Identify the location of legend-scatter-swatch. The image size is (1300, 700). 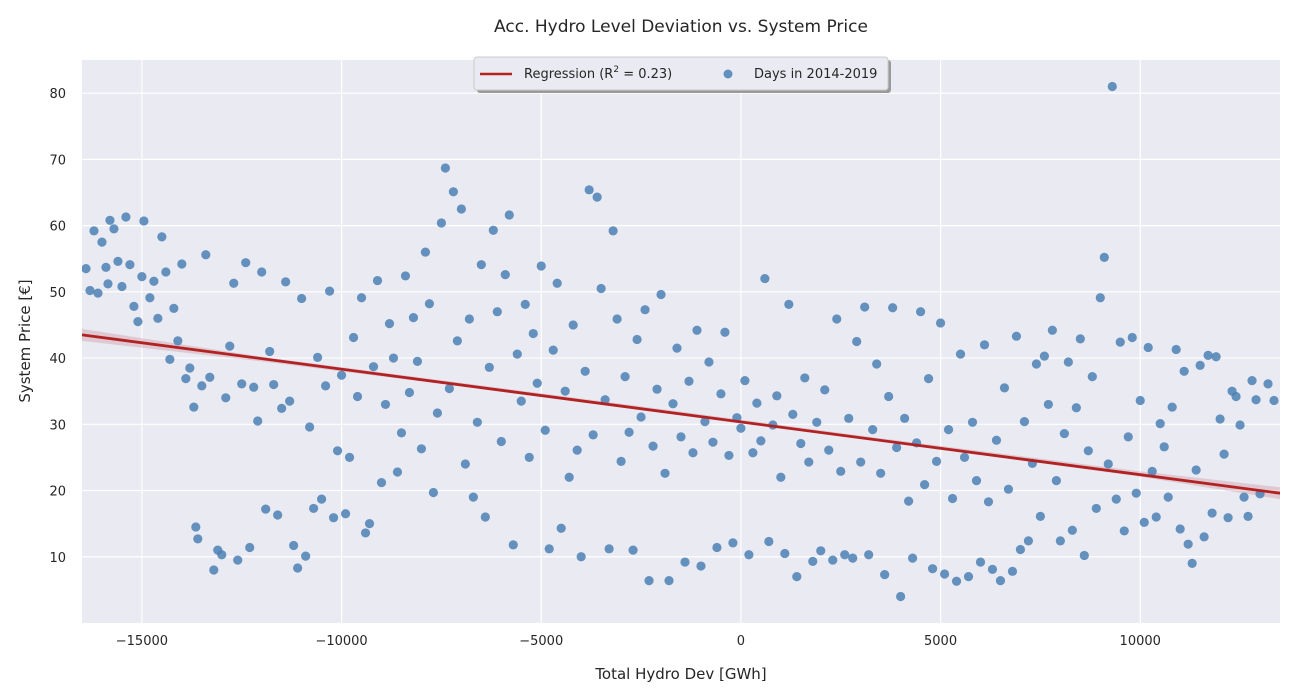
(728, 74).